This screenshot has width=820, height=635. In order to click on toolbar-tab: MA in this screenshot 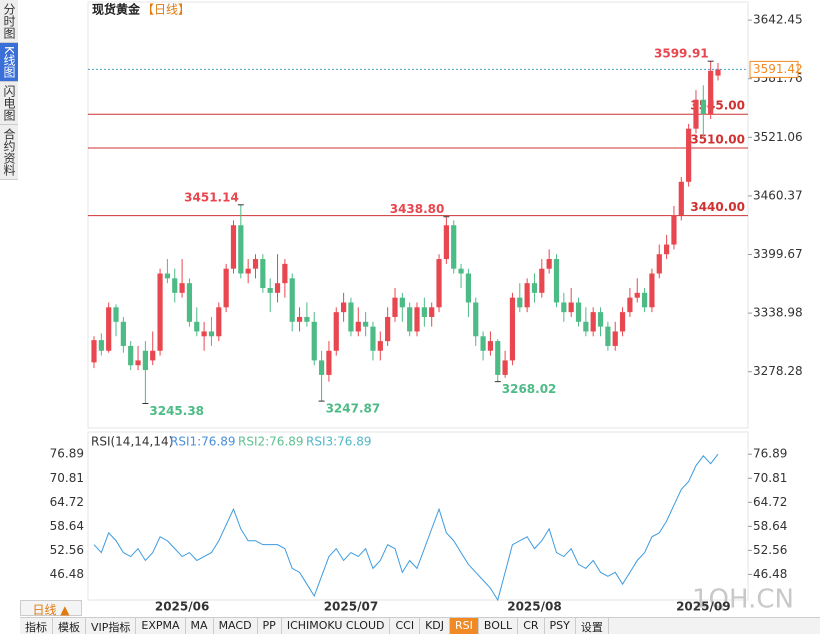, I will do `click(200, 626)`.